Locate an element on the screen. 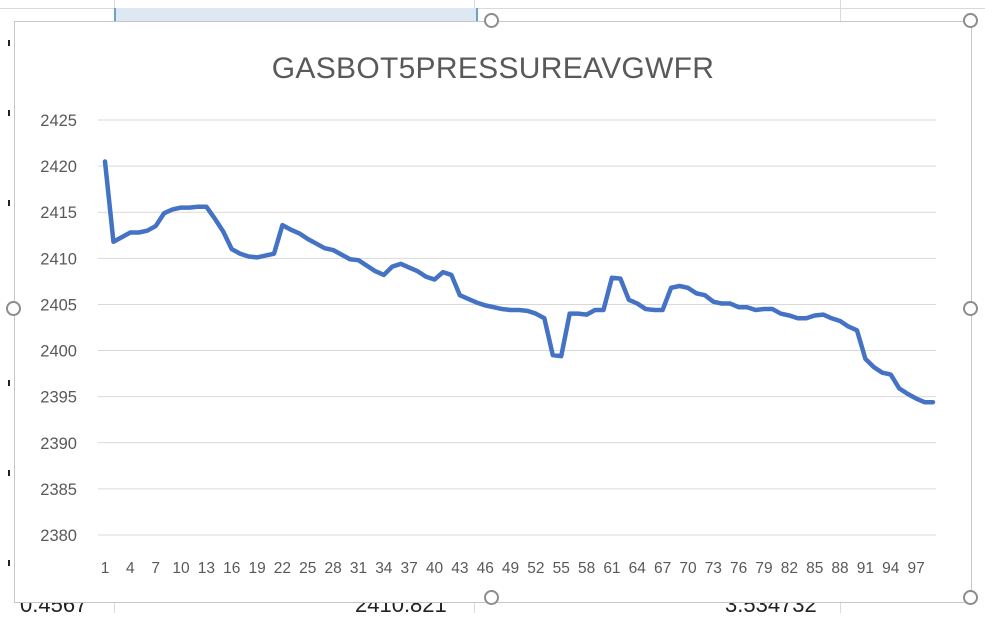  x-tick-label: 10 is located at coordinates (181, 568).